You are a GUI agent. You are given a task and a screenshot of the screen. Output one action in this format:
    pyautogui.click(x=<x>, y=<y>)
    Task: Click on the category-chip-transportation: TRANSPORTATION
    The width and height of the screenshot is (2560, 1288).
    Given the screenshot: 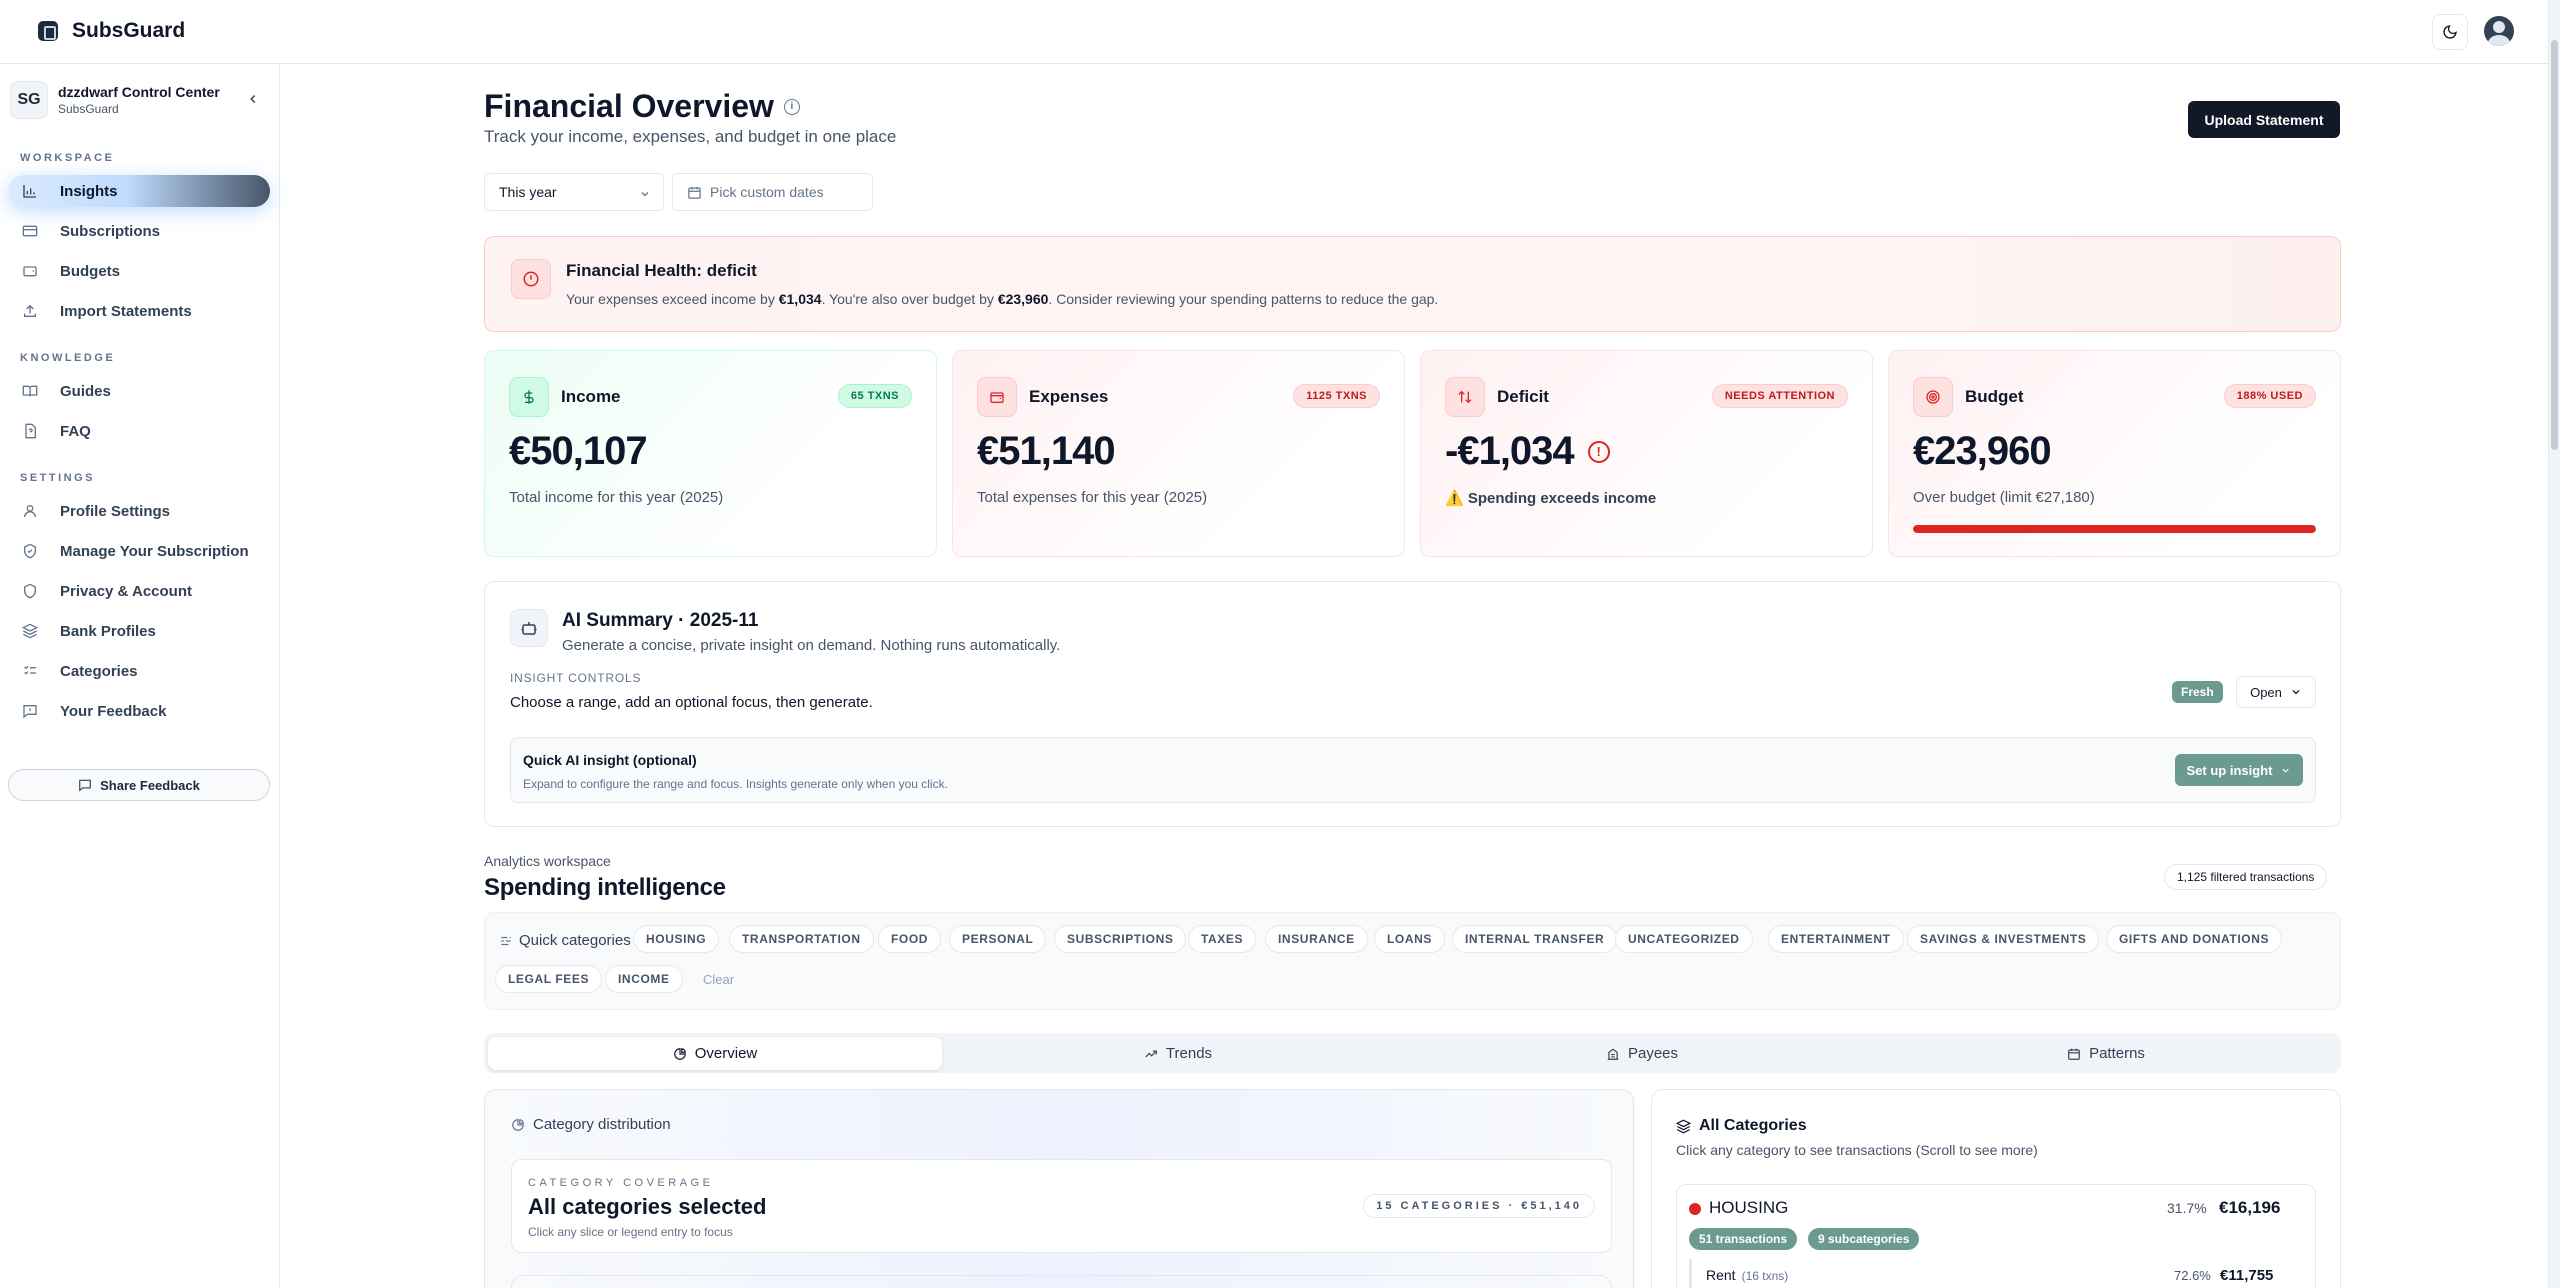 What is the action you would take?
    pyautogui.click(x=801, y=939)
    